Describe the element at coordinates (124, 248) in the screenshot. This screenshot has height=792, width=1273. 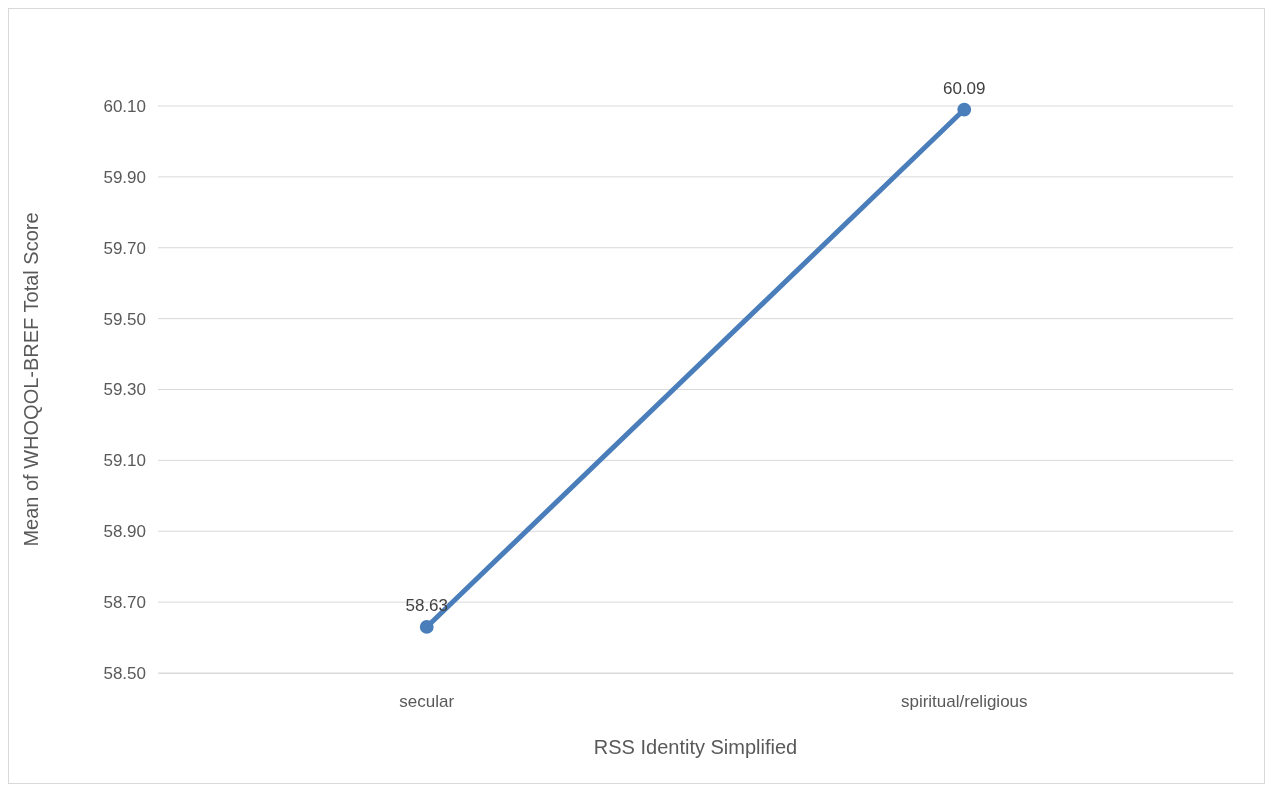
I see `y-tick-label: 59.70` at that location.